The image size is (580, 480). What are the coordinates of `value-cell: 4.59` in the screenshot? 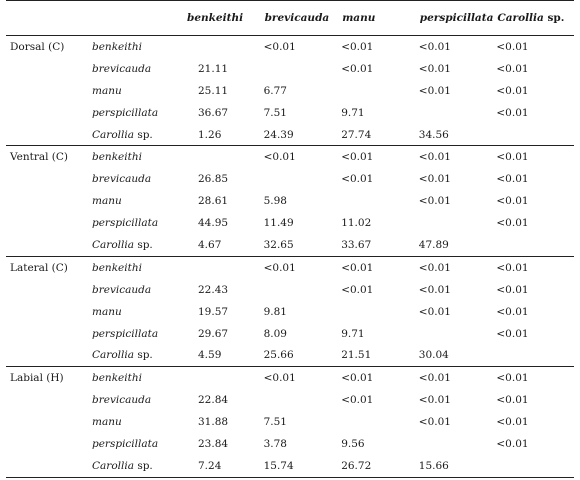 It's located at (225, 356).